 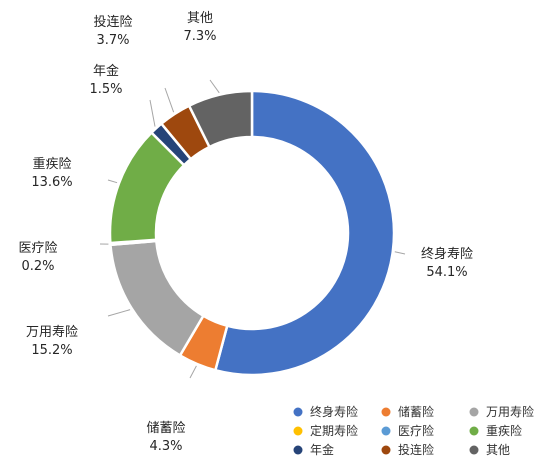 I want to click on slice-value-label: 3.7%, so click(x=112, y=40).